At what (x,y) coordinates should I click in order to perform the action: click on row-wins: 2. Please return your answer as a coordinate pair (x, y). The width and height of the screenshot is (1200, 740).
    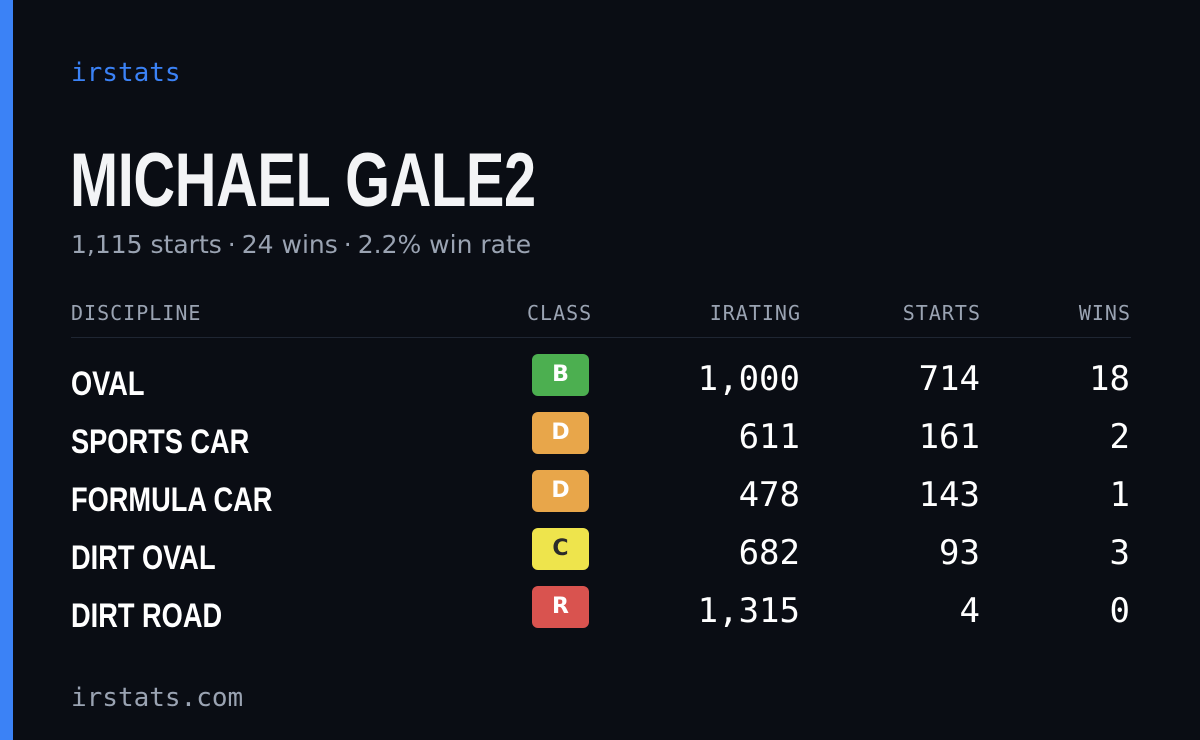
    Looking at the image, I should click on (1119, 437).